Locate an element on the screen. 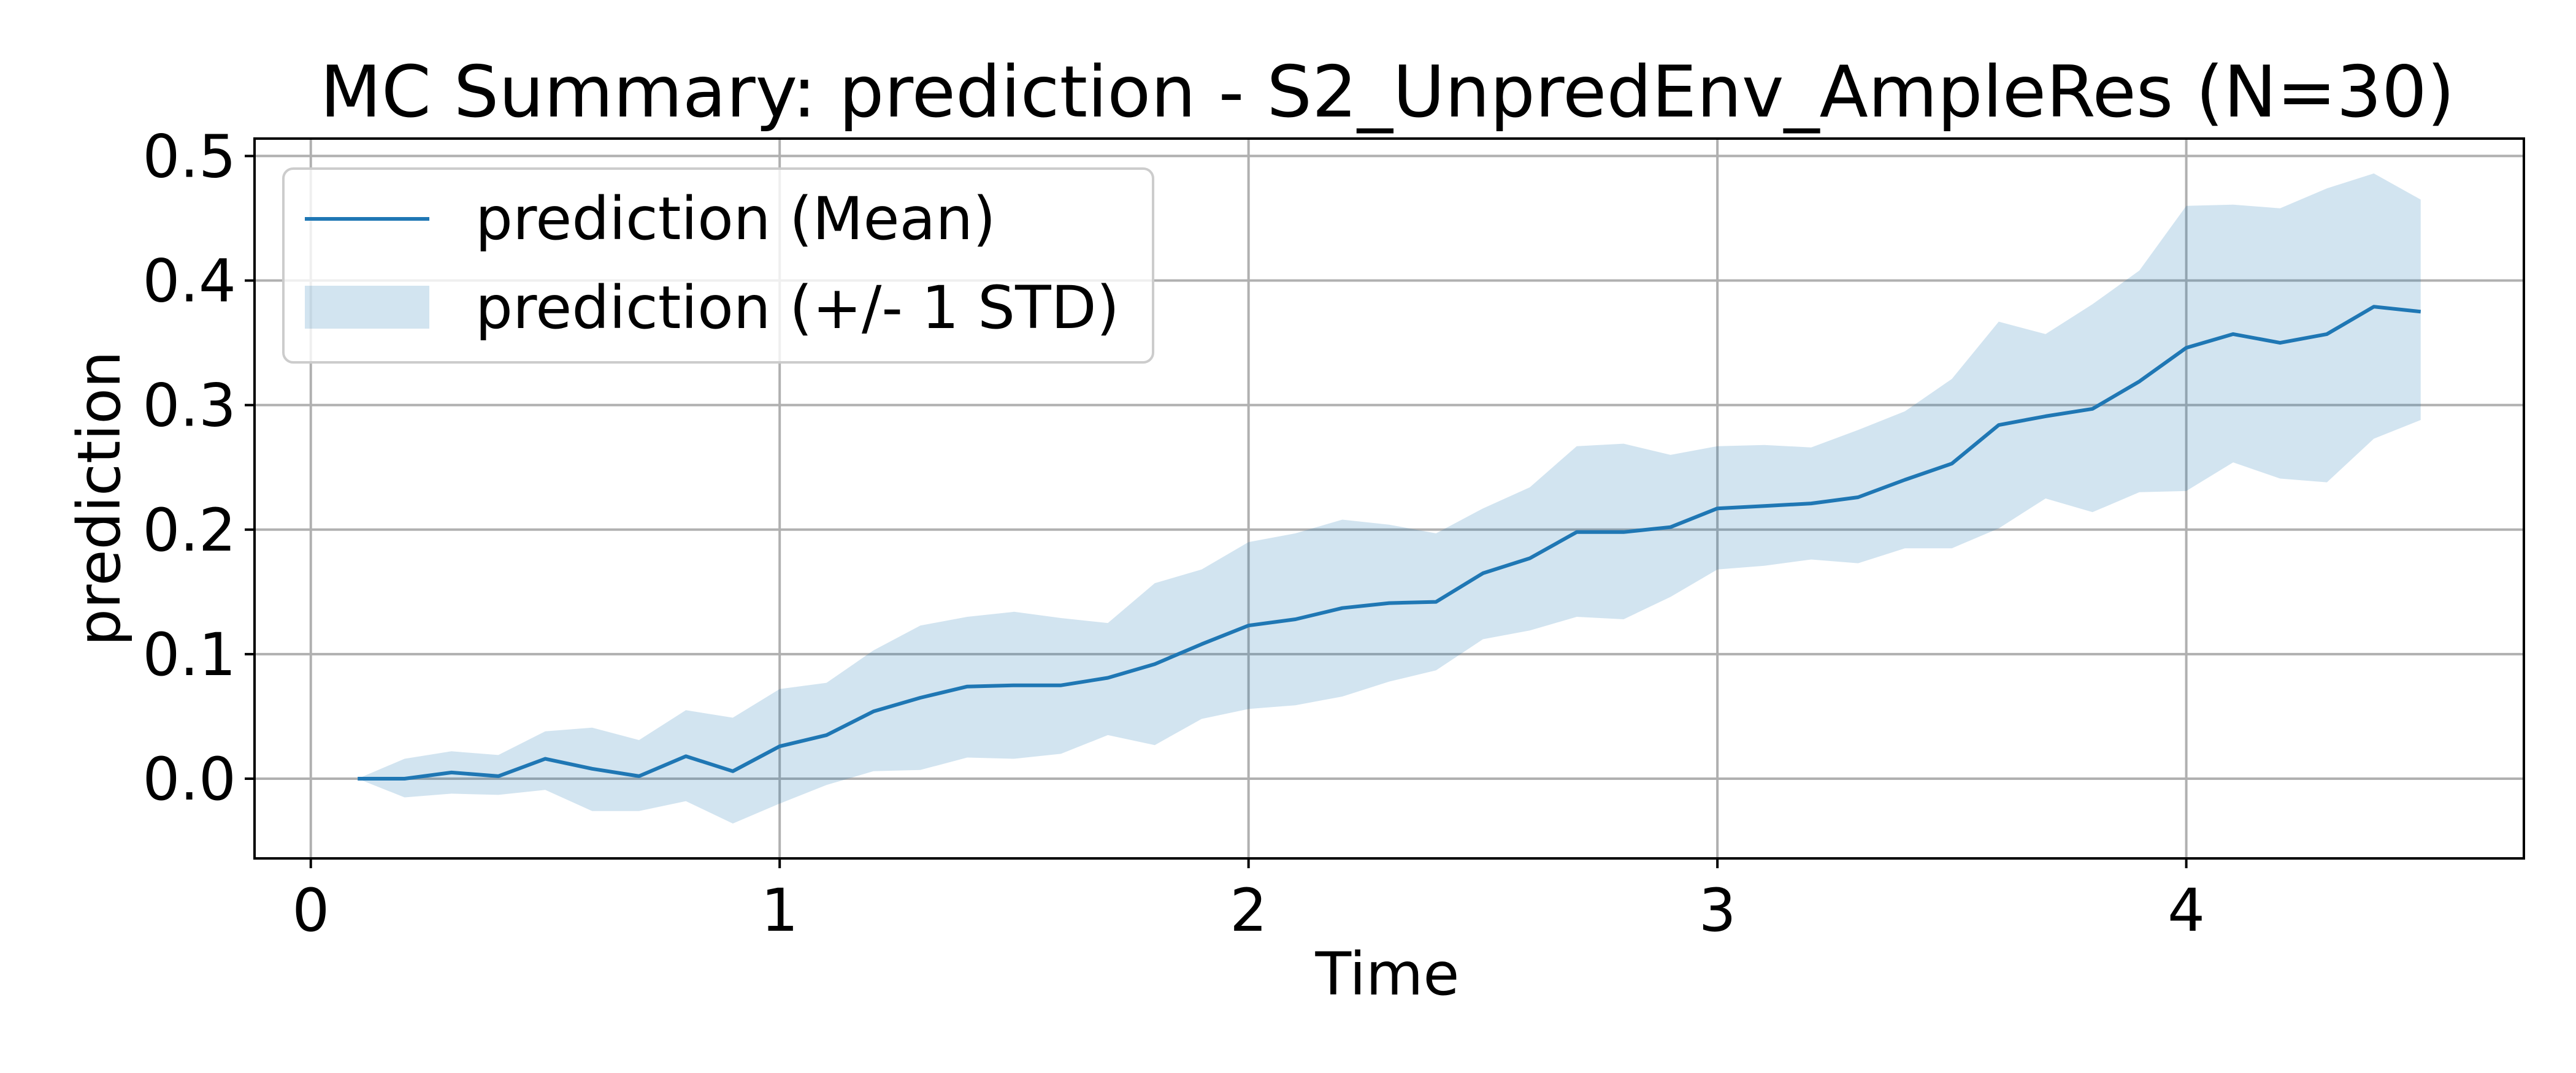  legend: prediction (Mean) prediction (+/- 1 STD) is located at coordinates (718, 265).